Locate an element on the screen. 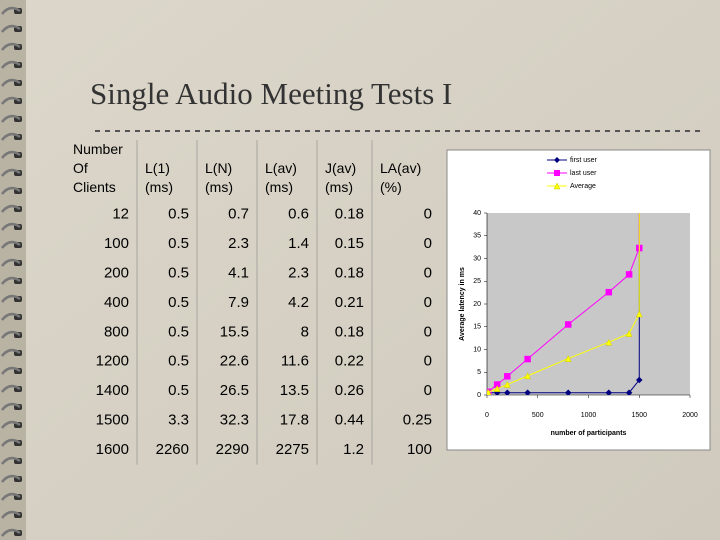  table-cell: 0.22 is located at coordinates (349, 361).